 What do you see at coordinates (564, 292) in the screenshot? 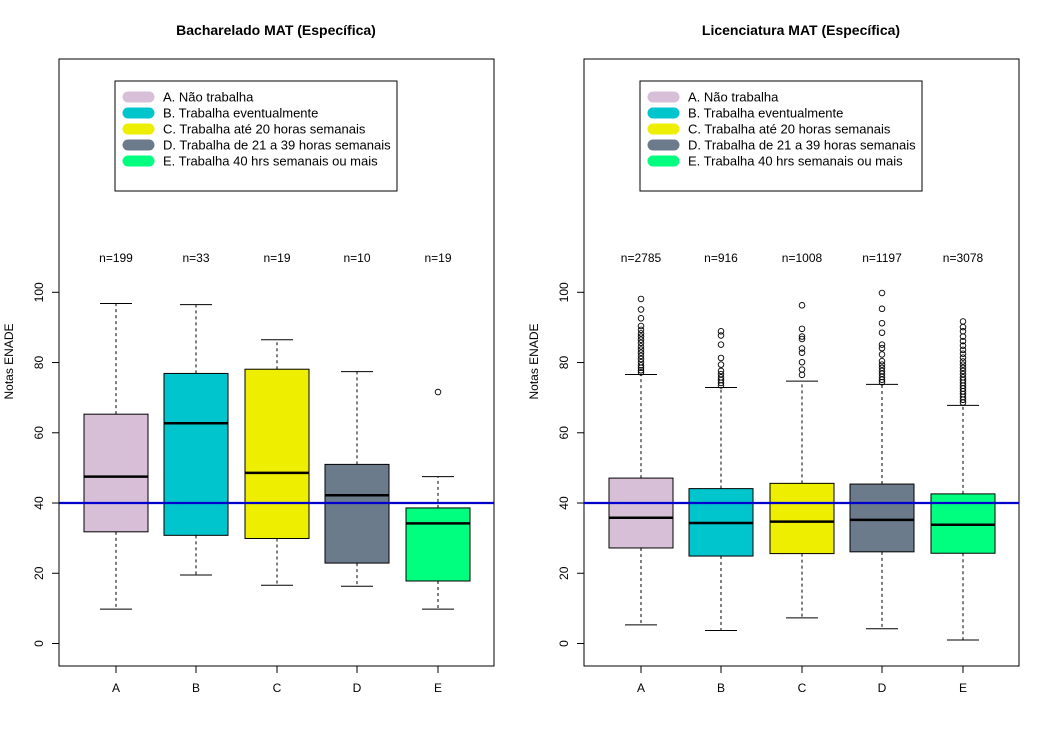
I see `y-tick-label: 100` at bounding box center [564, 292].